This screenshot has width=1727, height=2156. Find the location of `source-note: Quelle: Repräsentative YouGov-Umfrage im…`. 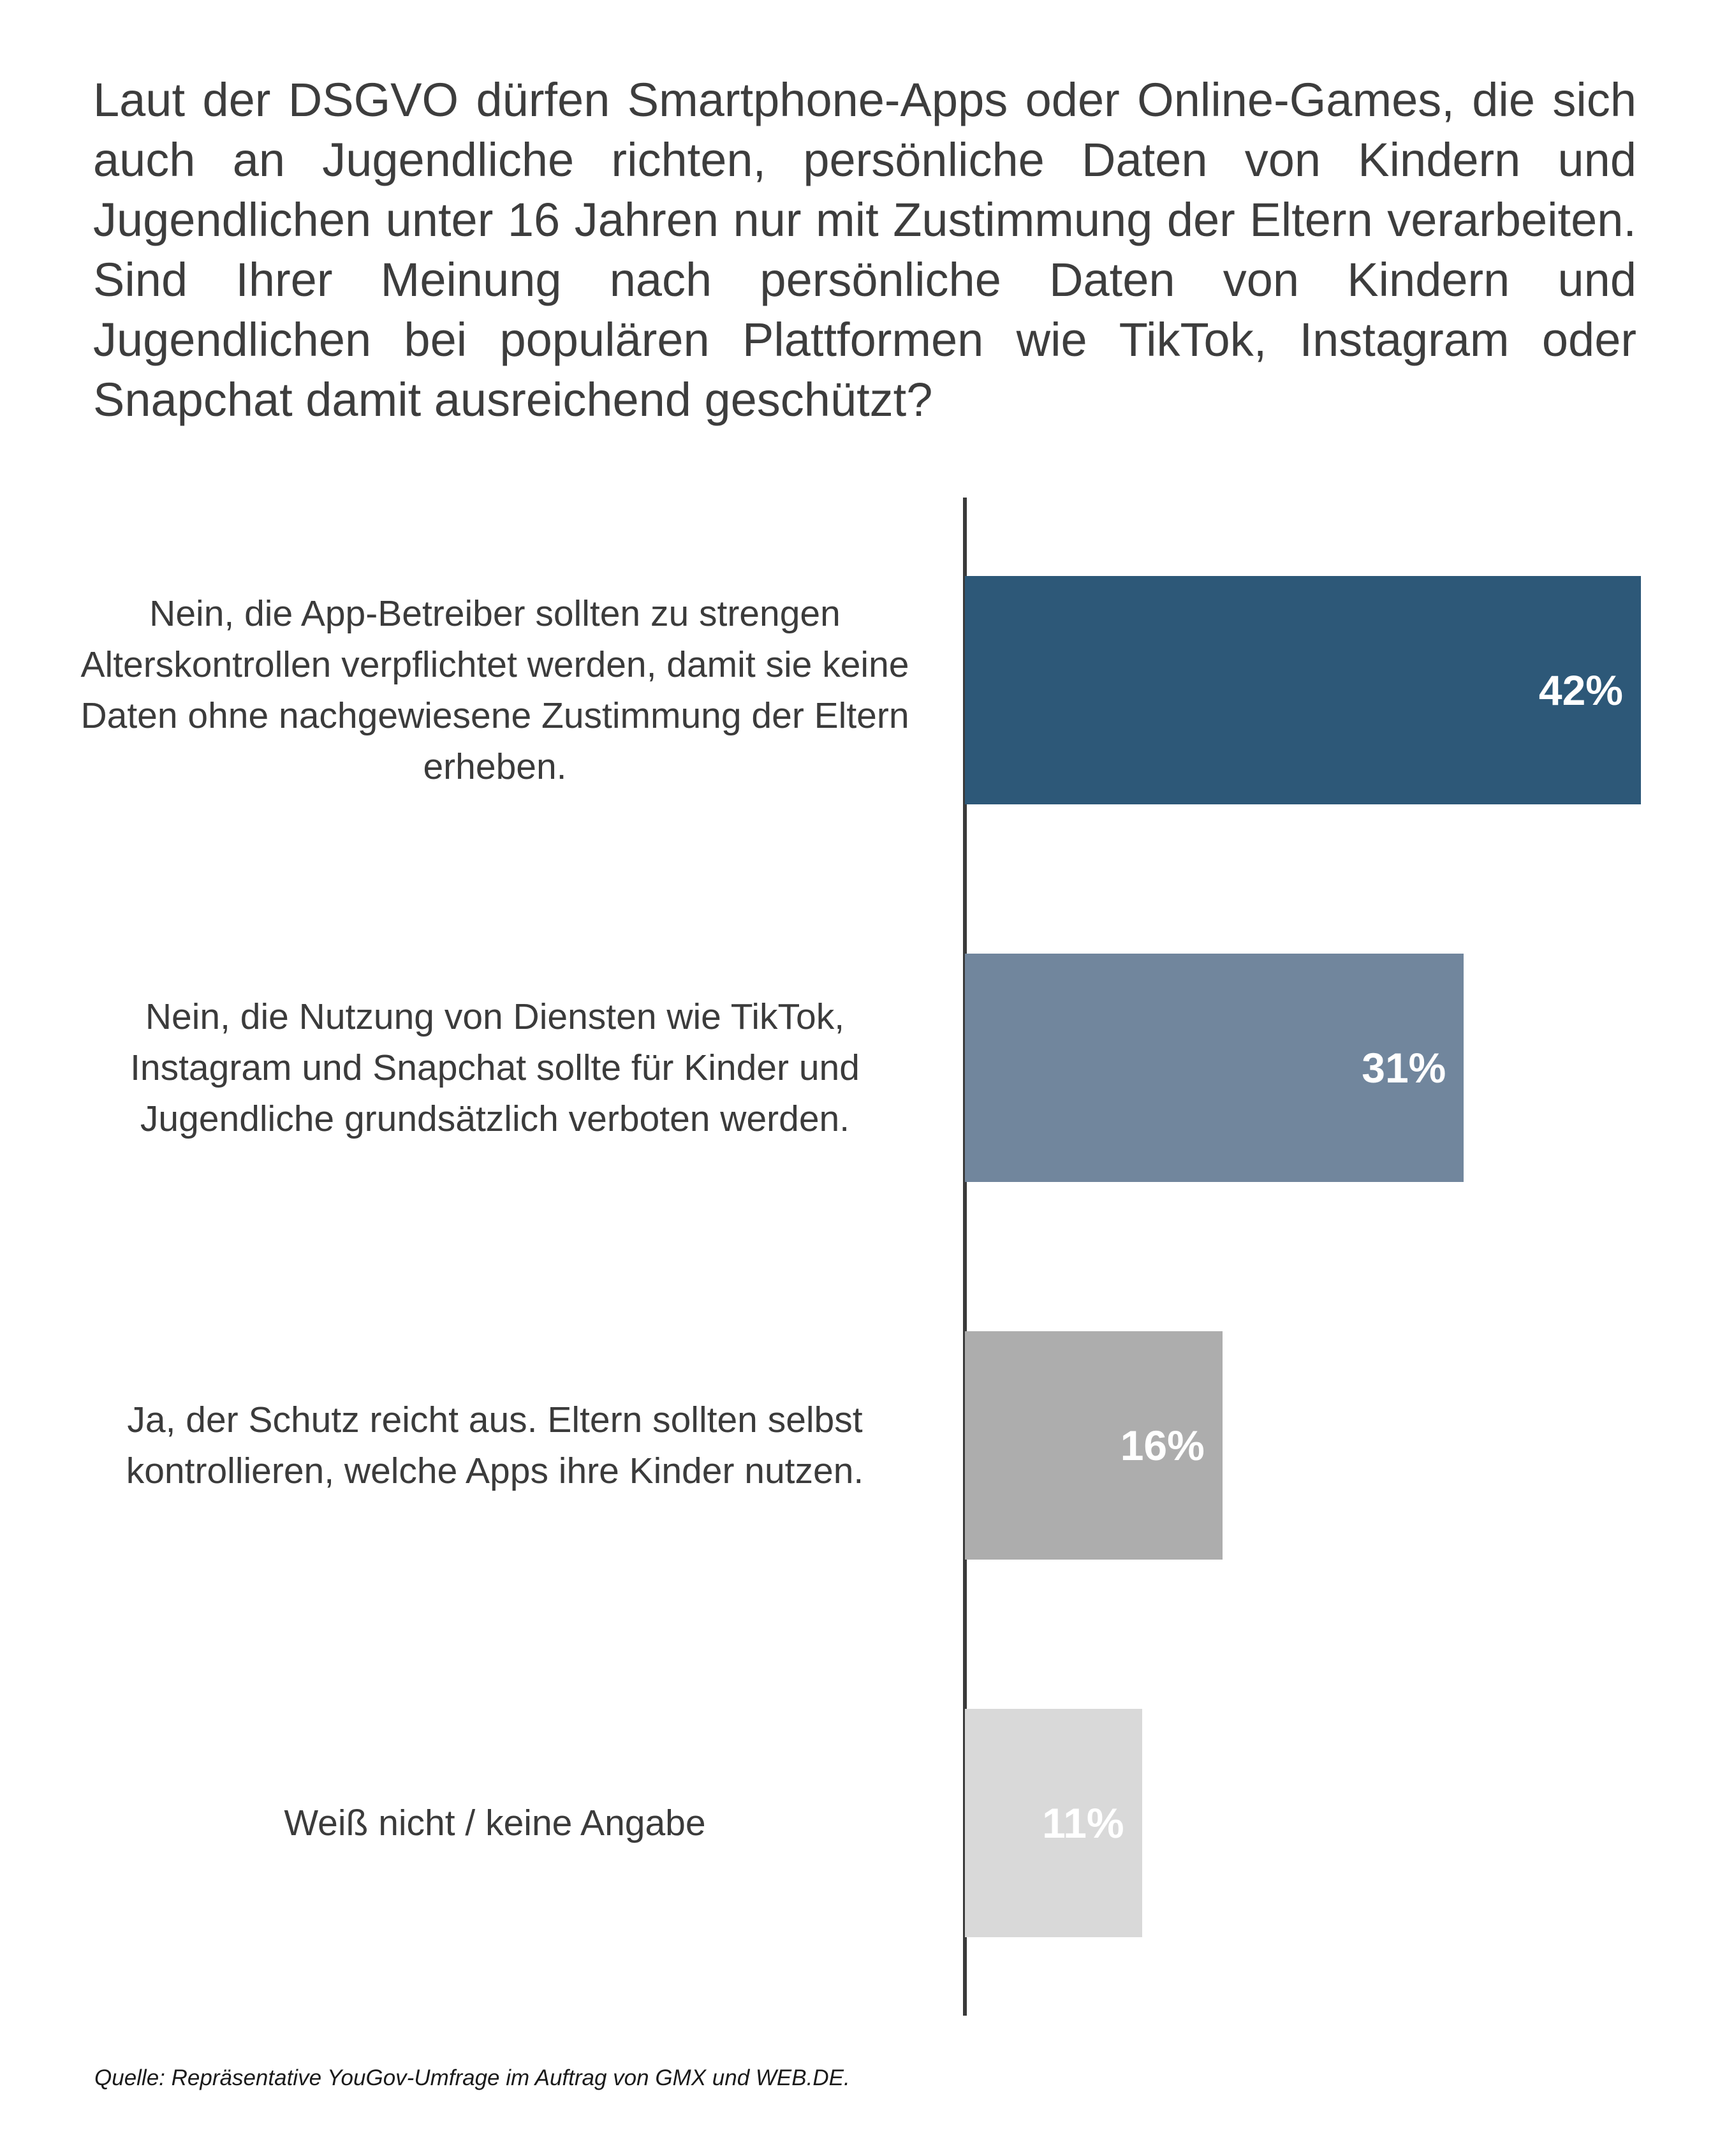

source-note: Quelle: Repräsentative YouGov-Umfrage im… is located at coordinates (472, 2077).